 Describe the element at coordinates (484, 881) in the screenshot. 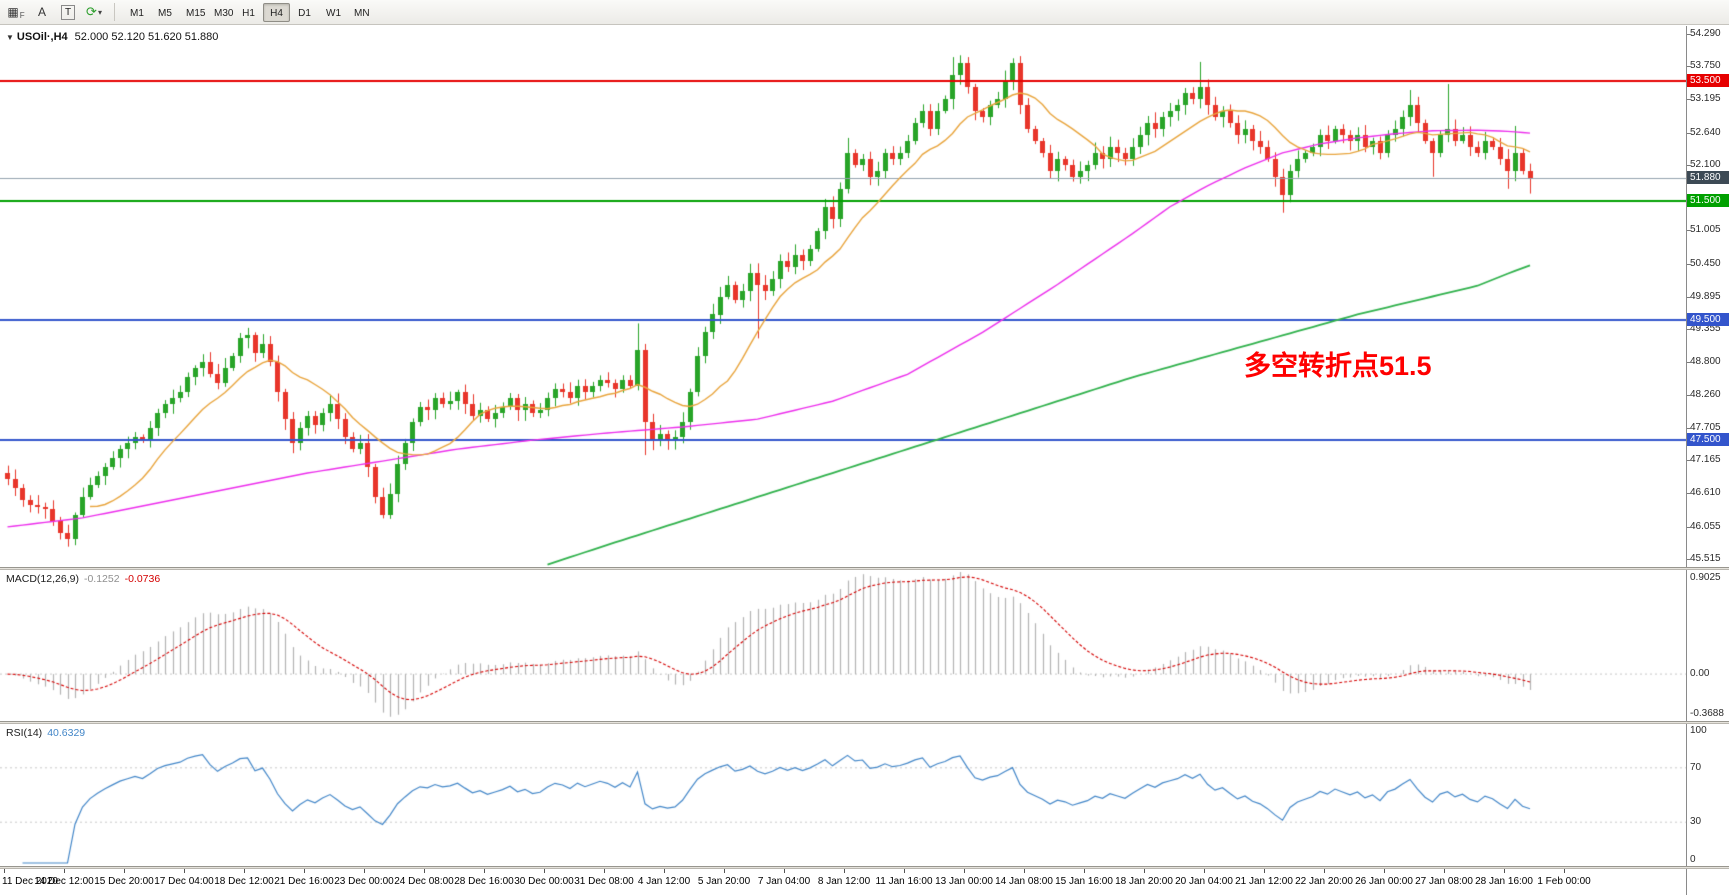

I see `time-axis-label: 28 Dec 16:00` at that location.